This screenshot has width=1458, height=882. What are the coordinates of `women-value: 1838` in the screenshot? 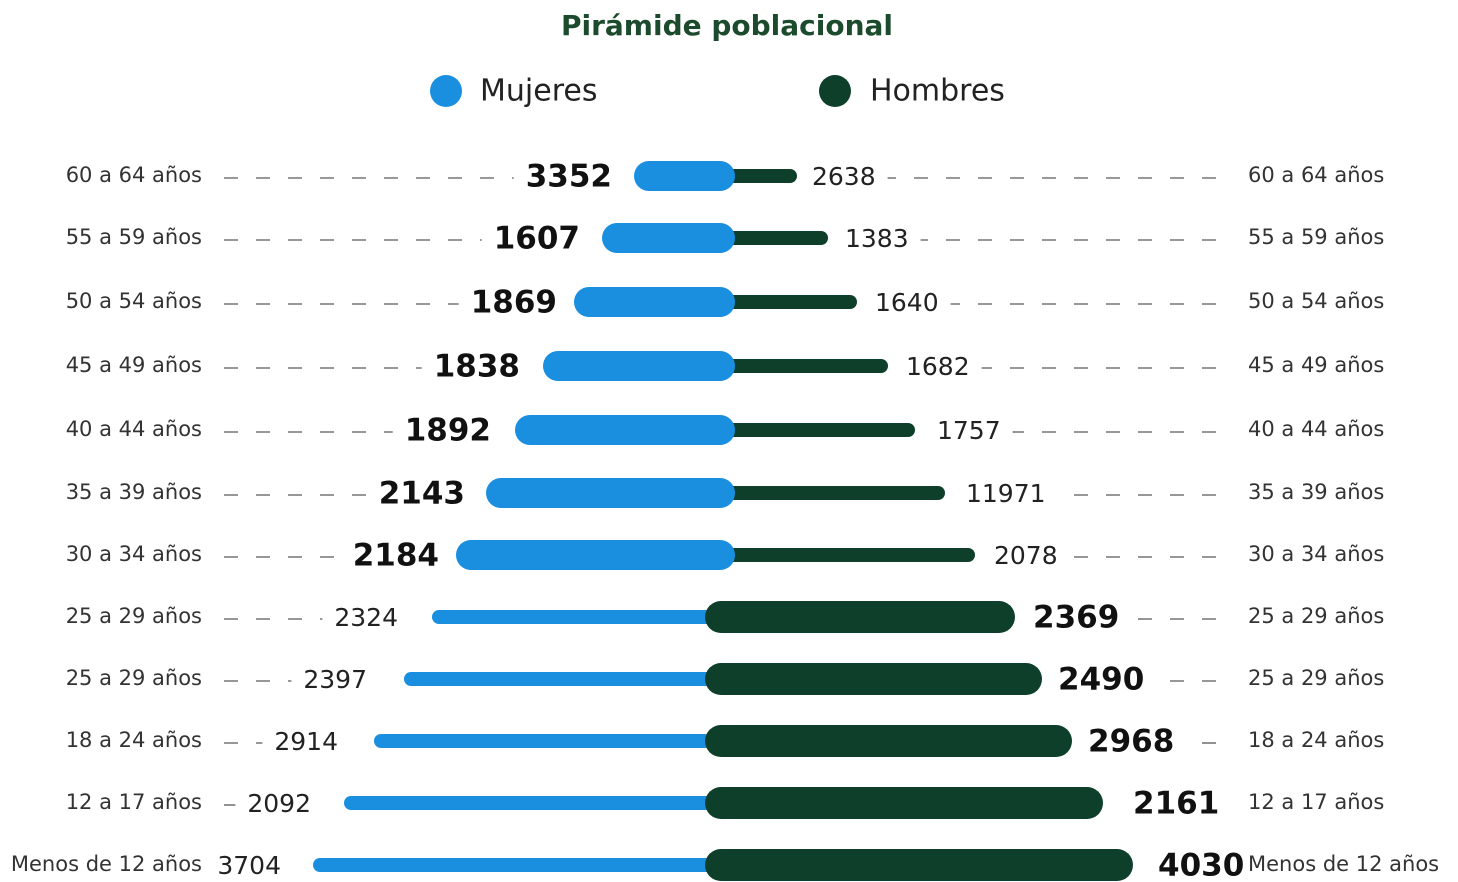 It's located at (477, 367).